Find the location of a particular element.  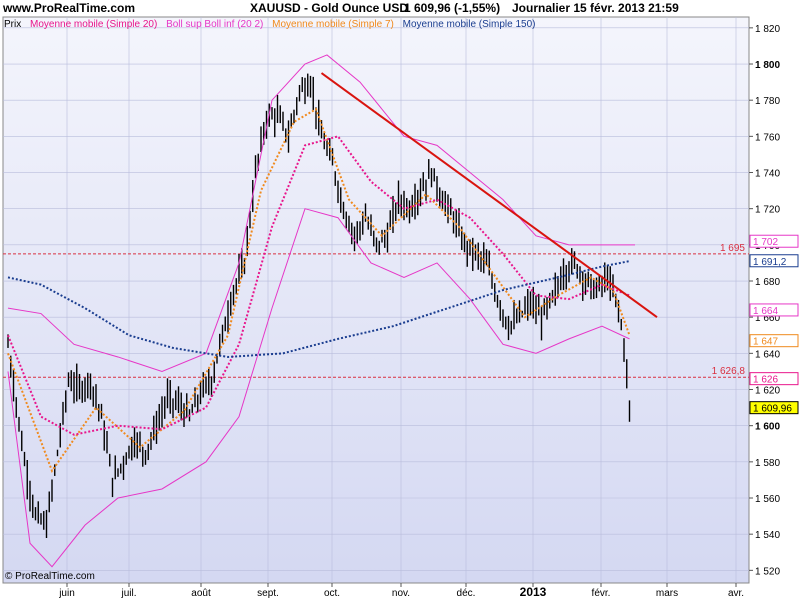

copyright-notice: © ProRealTime.com is located at coordinates (50, 576).